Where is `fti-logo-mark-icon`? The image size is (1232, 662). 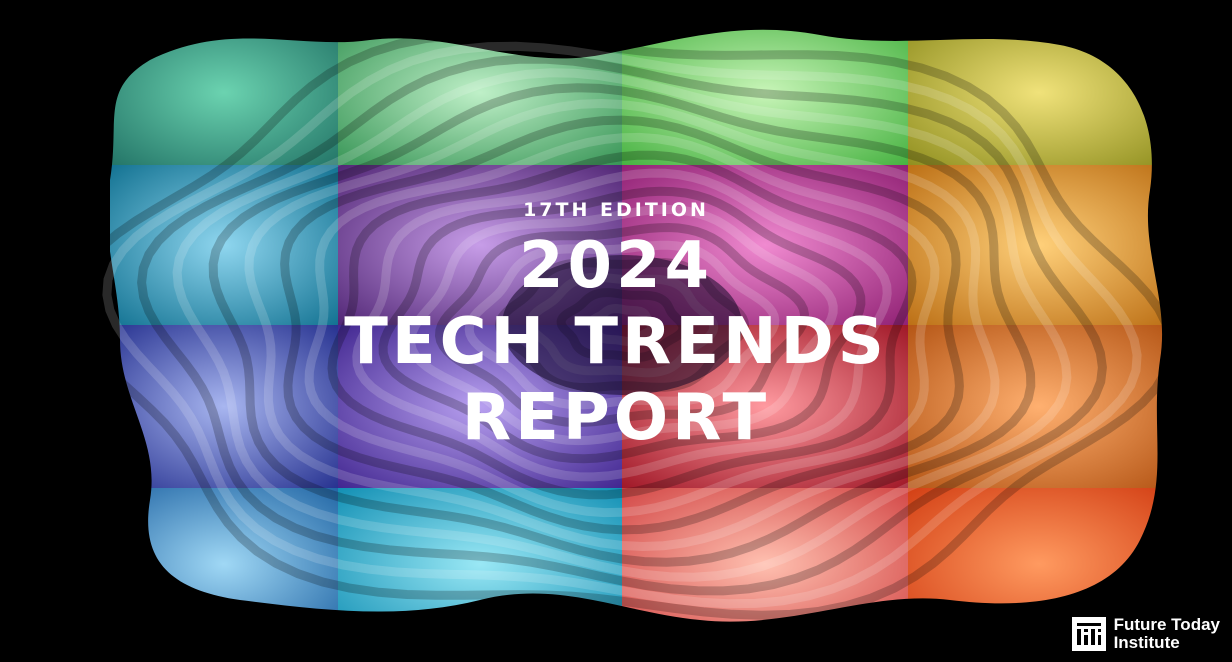
fti-logo-mark-icon is located at coordinates (1088, 634).